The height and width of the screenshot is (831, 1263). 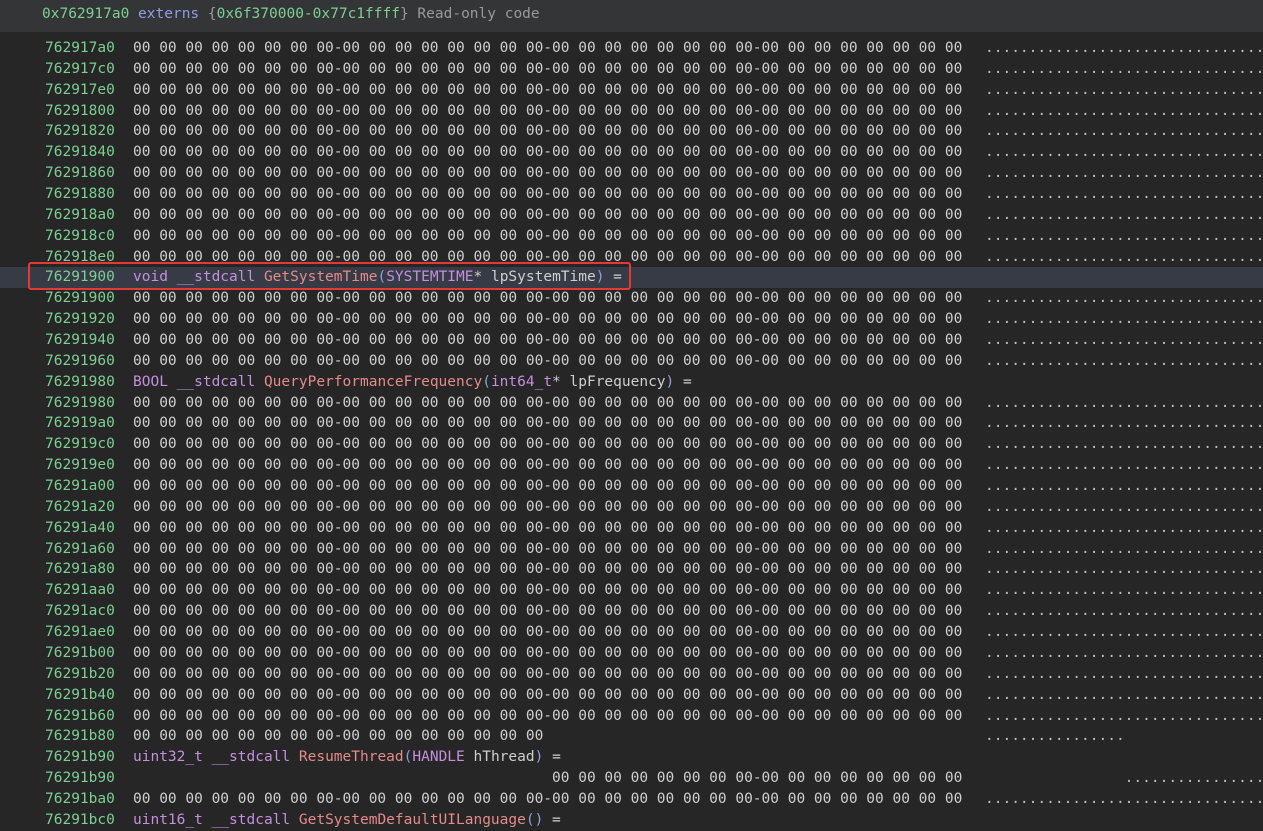 I want to click on address: 76291900, so click(x=80, y=277).